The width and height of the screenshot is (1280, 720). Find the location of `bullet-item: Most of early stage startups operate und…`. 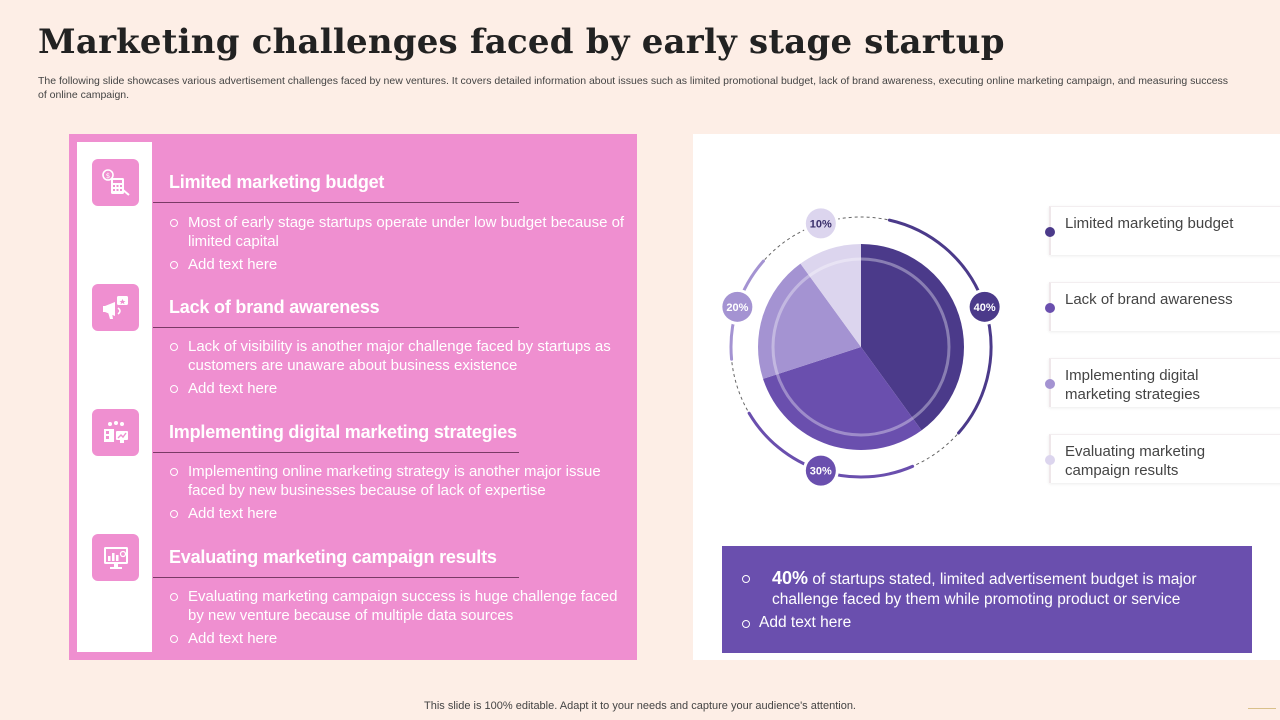

bullet-item: Most of early stage startups operate und… is located at coordinates (399, 232).